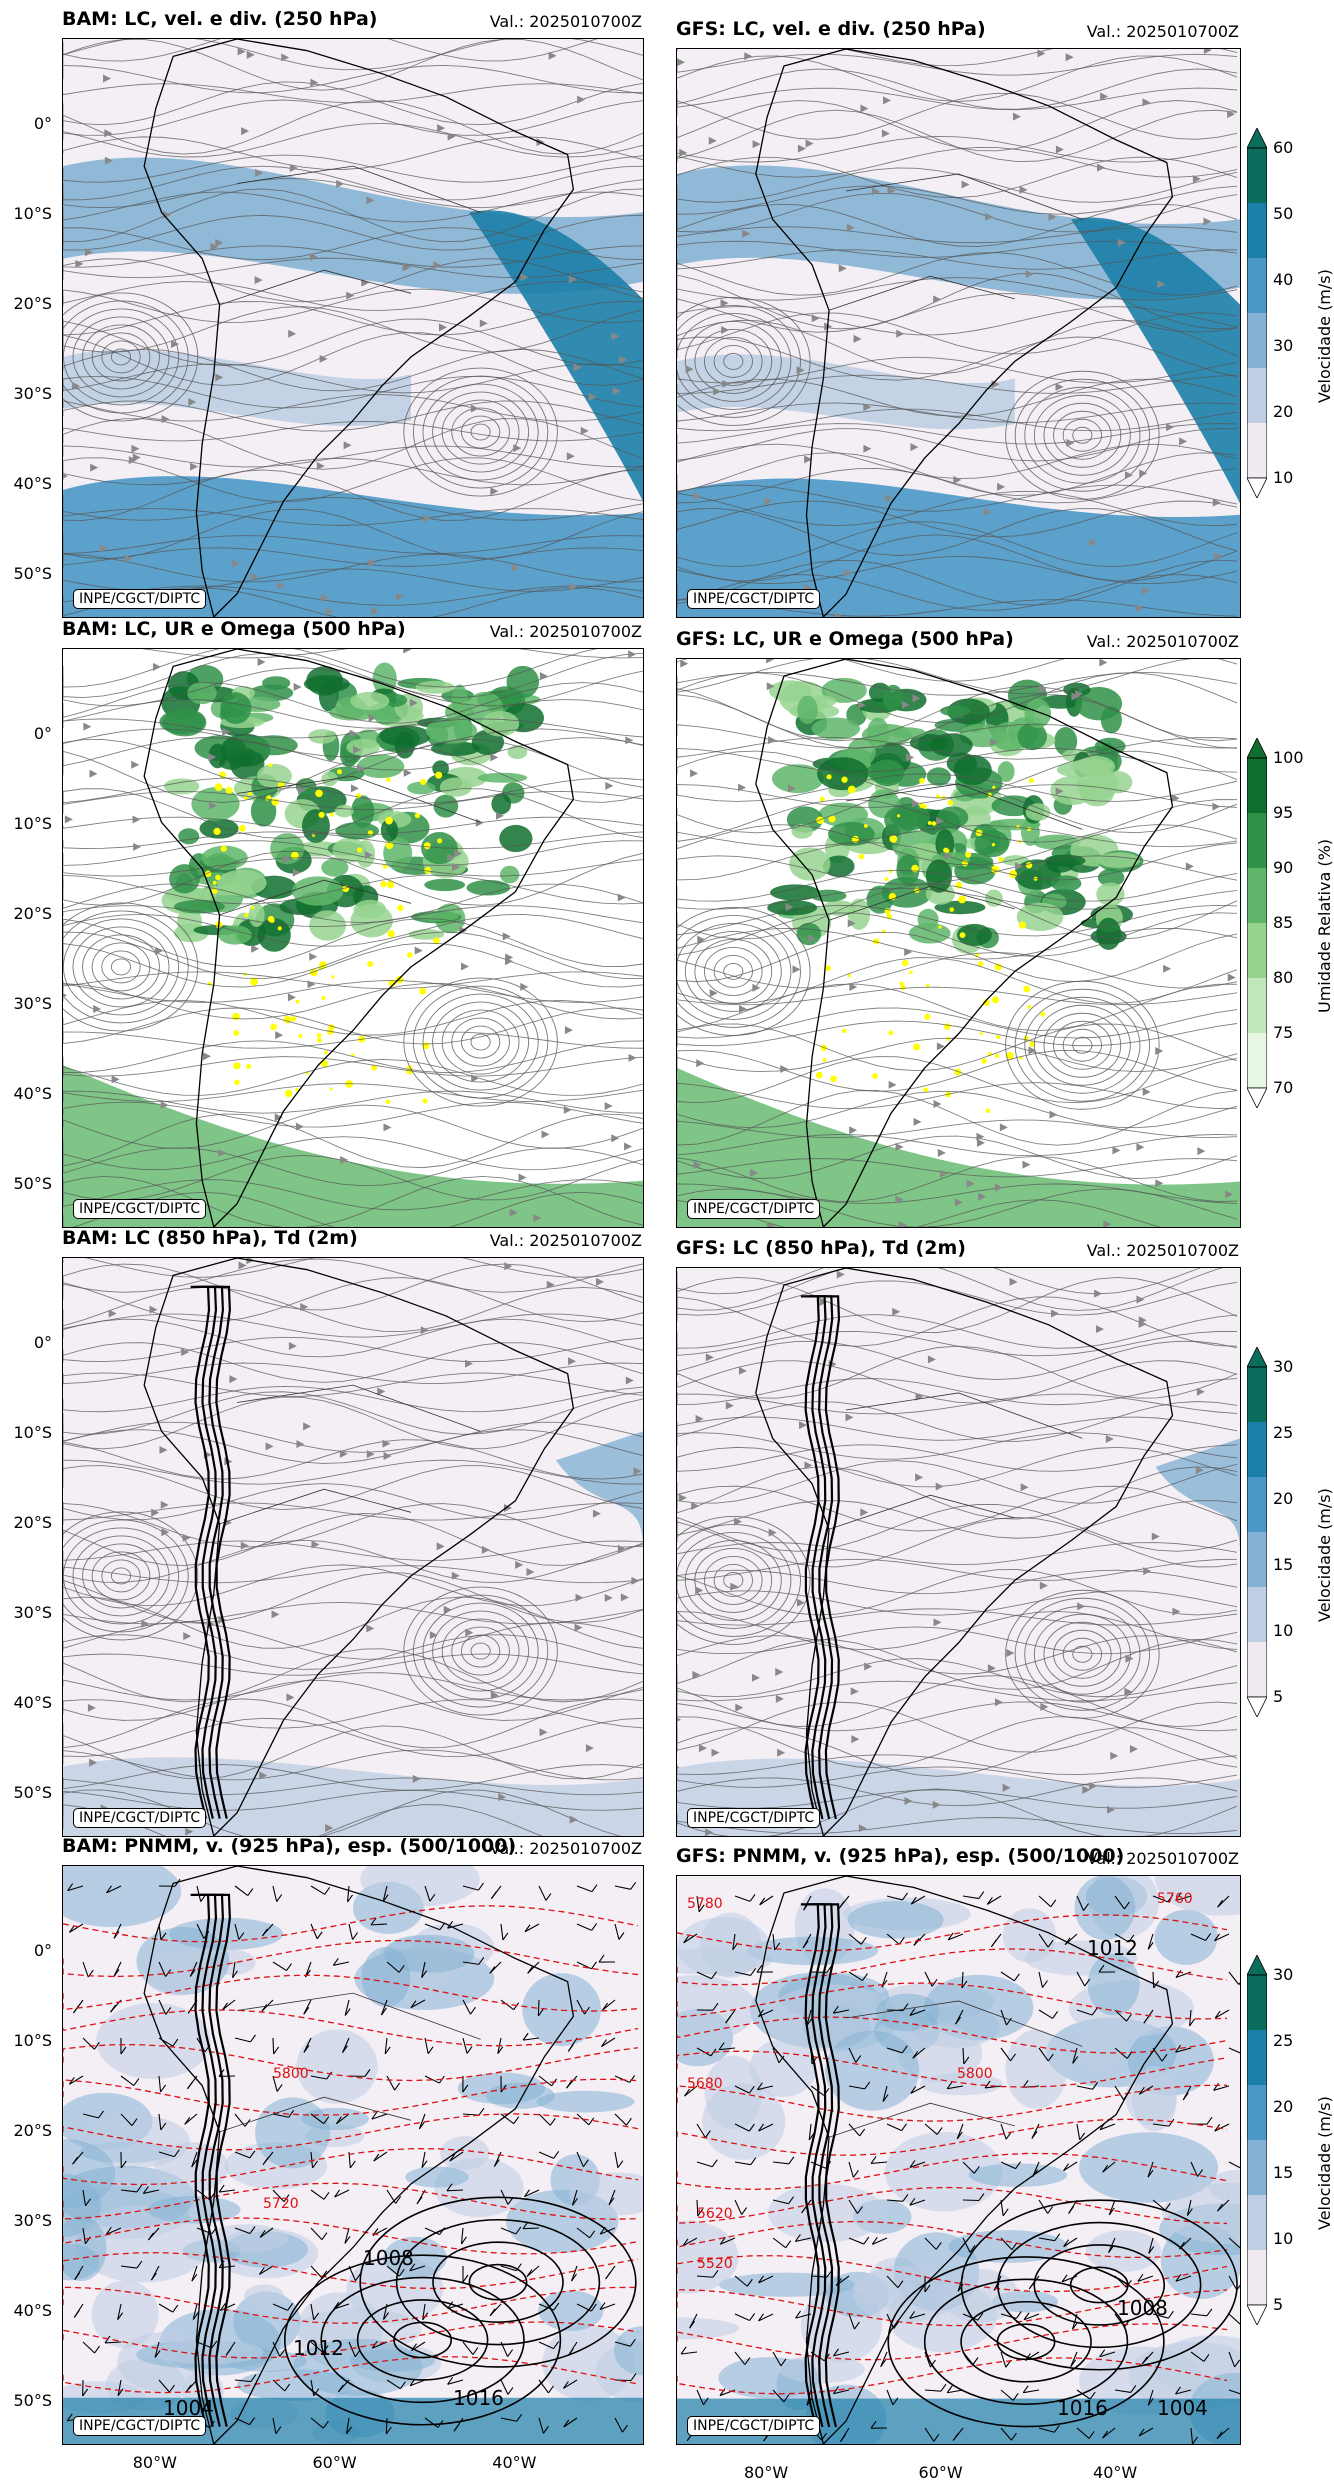  Describe the element at coordinates (1283, 977) in the screenshot. I see `colorbar-tick-label: 80` at that location.